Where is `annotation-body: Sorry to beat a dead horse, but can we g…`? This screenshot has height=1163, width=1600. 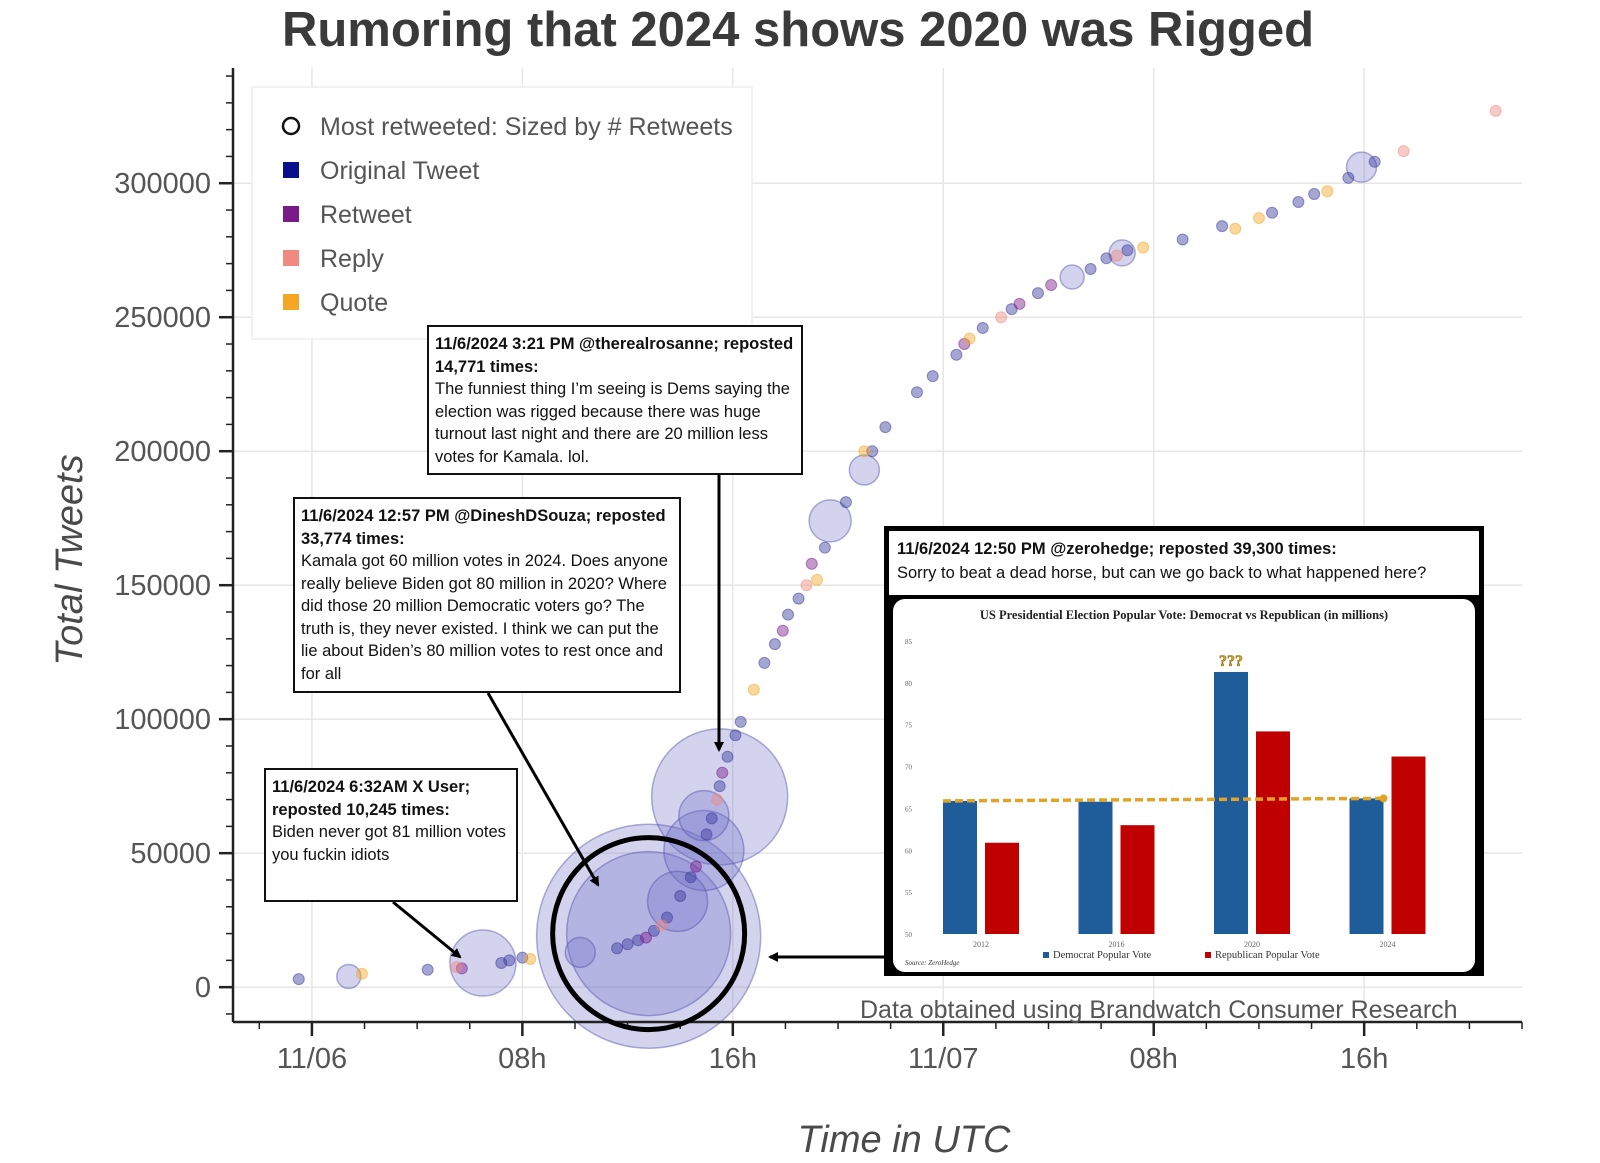
annotation-body: Sorry to beat a dead horse, but can we g… is located at coordinates (1162, 573).